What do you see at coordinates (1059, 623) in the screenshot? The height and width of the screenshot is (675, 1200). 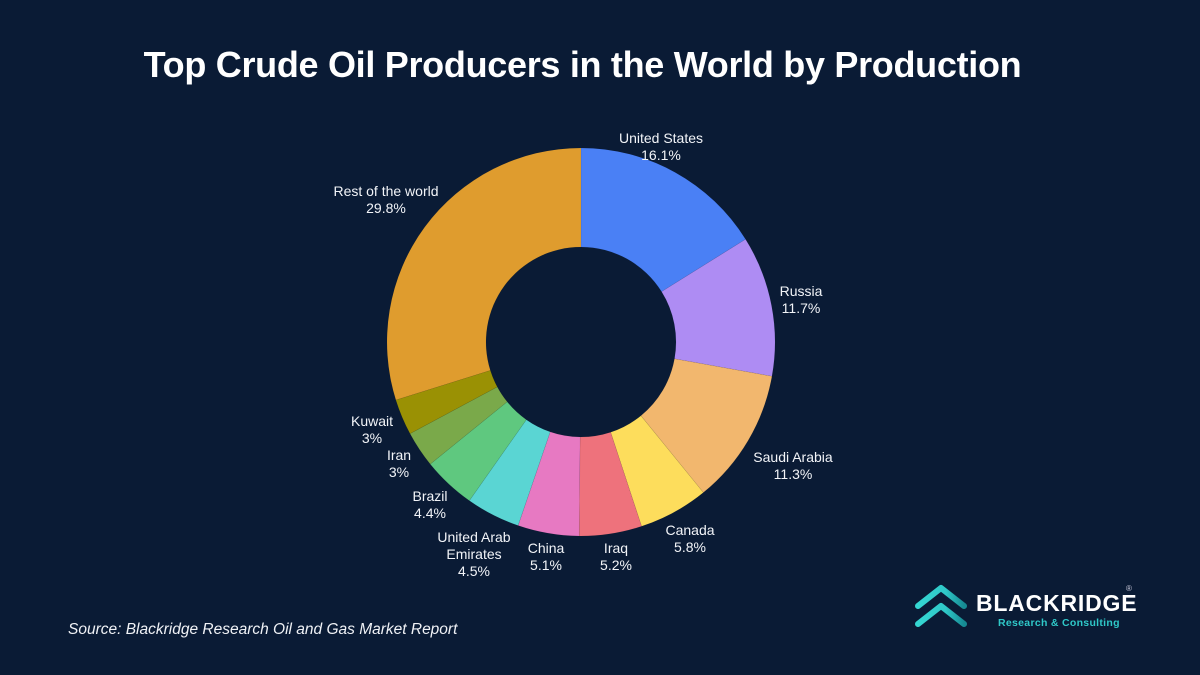 I see `logo-subtitle: Research & Consulting` at bounding box center [1059, 623].